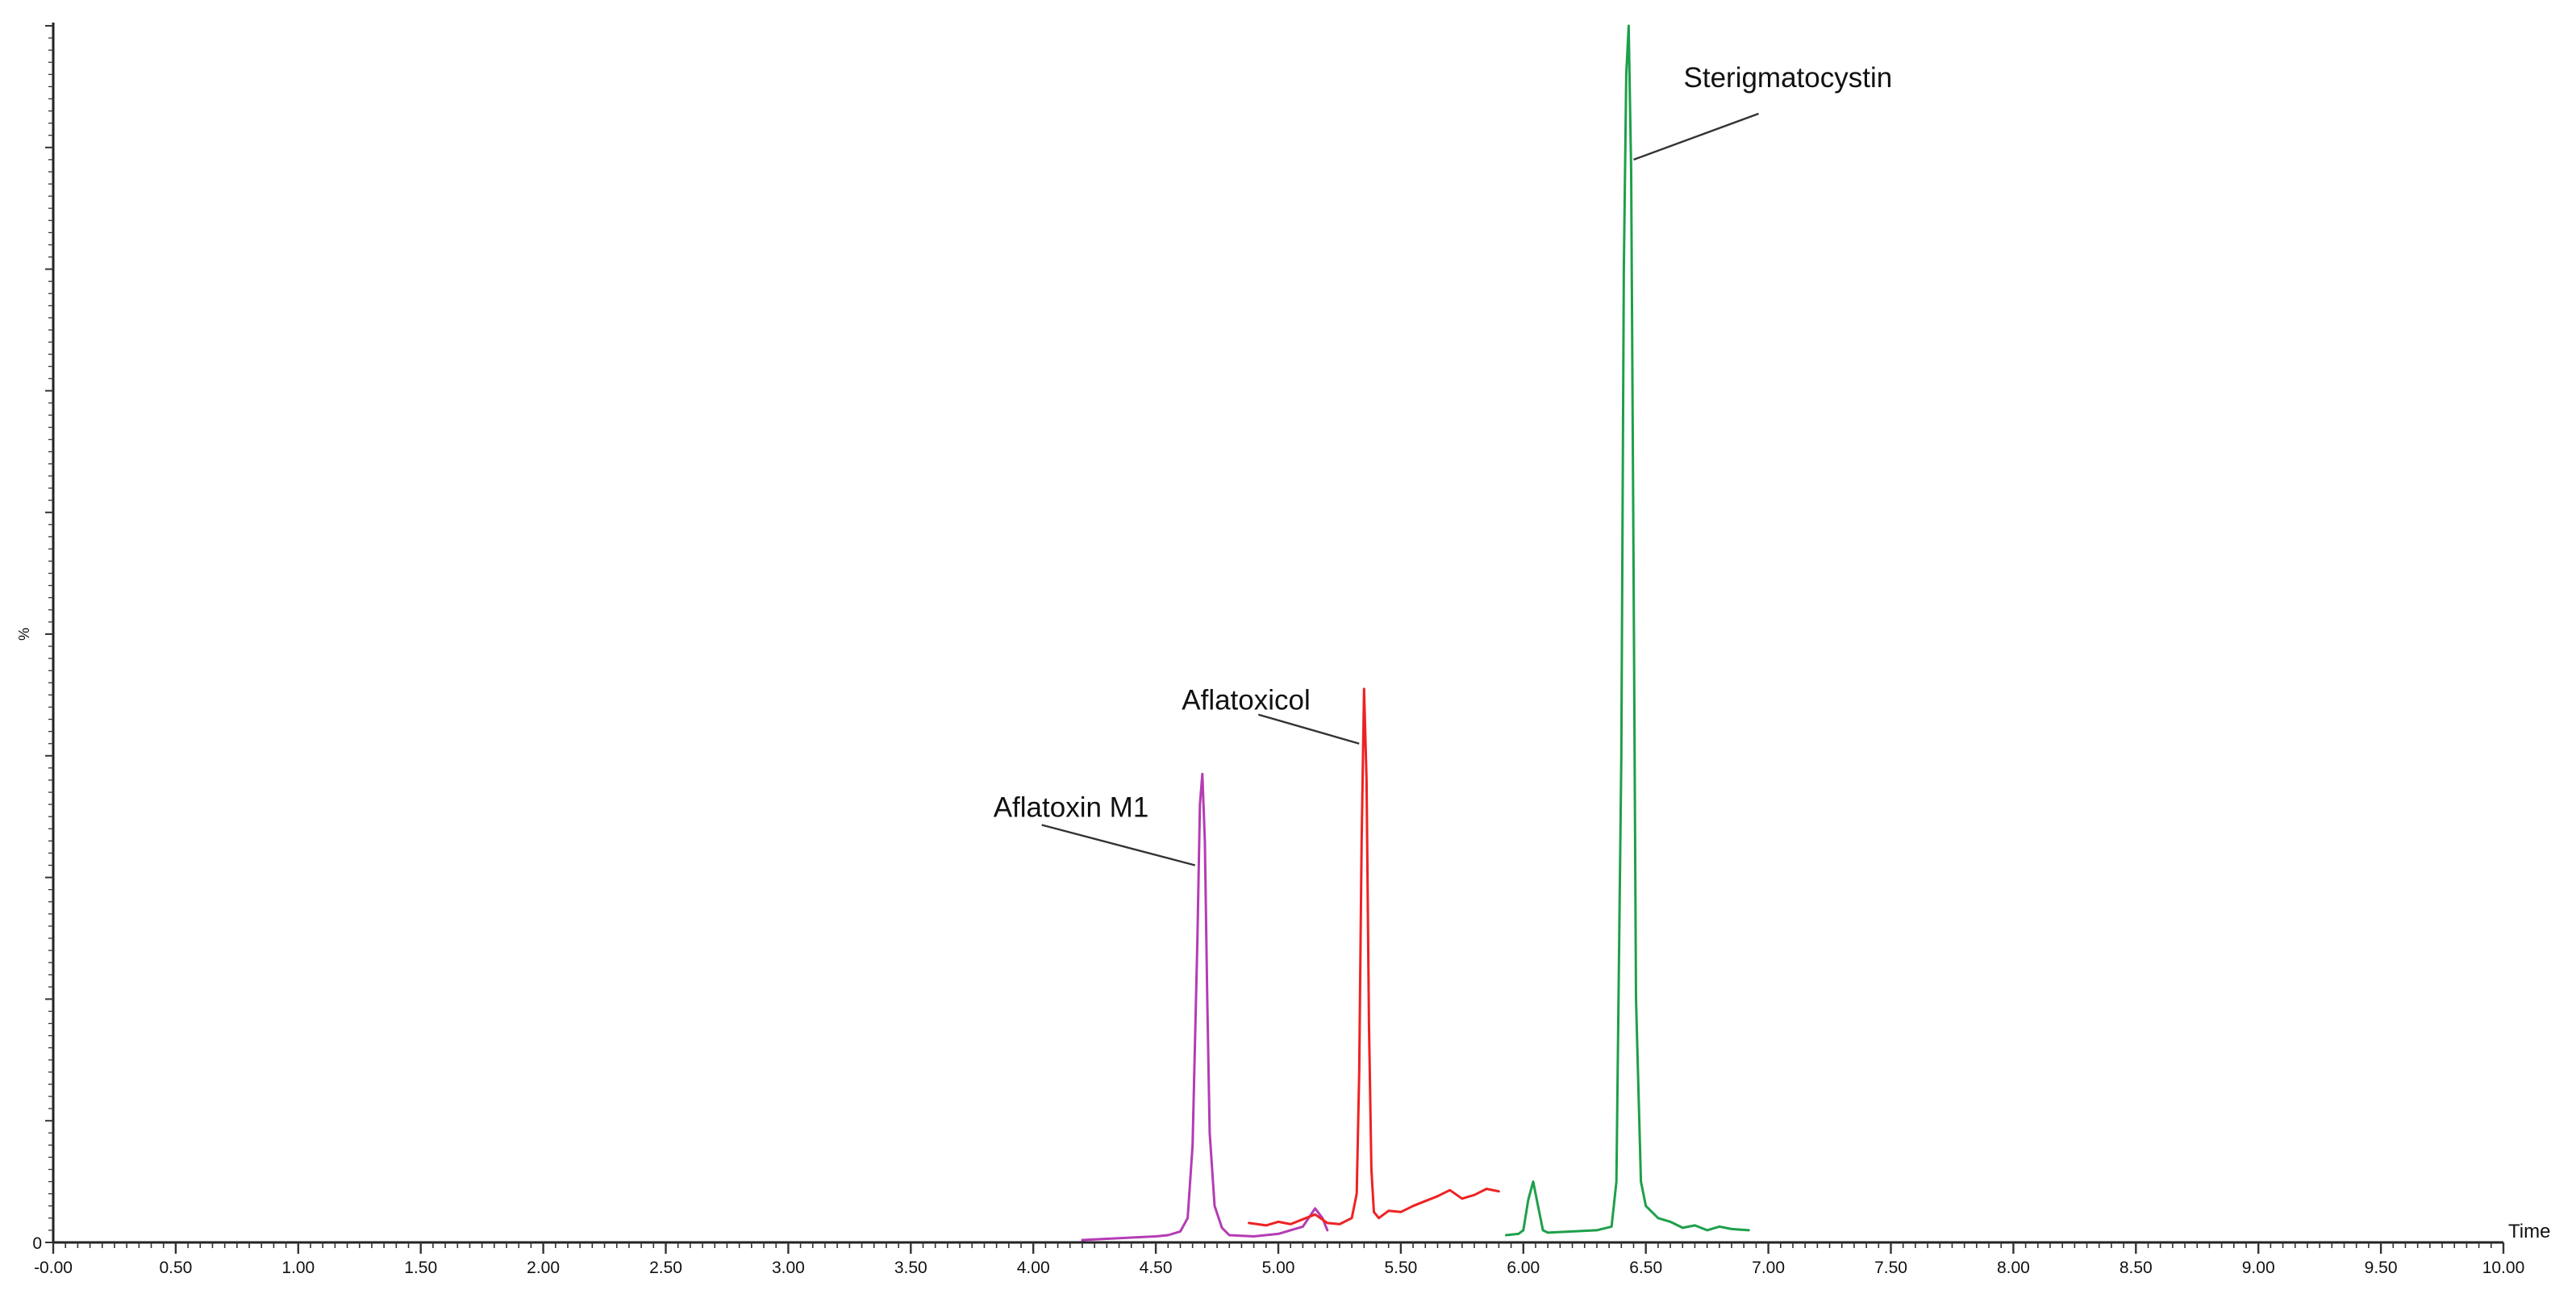 The height and width of the screenshot is (1311, 2576). What do you see at coordinates (1246, 700) in the screenshot?
I see `annotation-label: Aflatoxicol` at bounding box center [1246, 700].